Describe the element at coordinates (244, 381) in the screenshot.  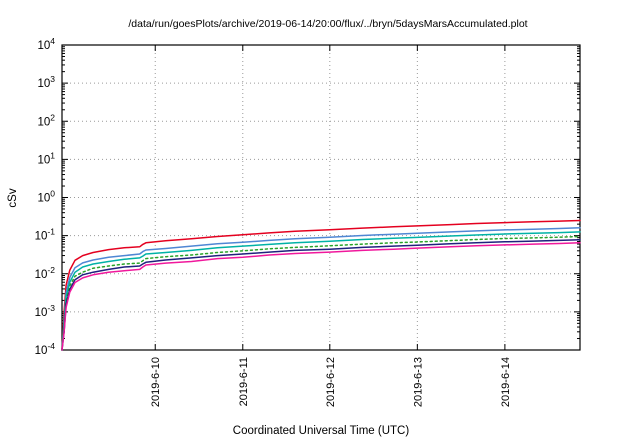
I see `x-tick-label: 2019-6-11` at that location.